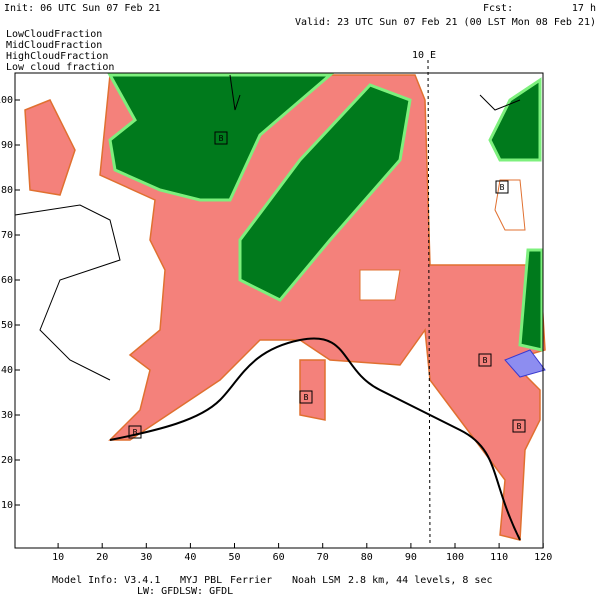 This screenshot has height=600, width=600. What do you see at coordinates (525, 363) in the screenshot?
I see `high-cloud-area` at bounding box center [525, 363].